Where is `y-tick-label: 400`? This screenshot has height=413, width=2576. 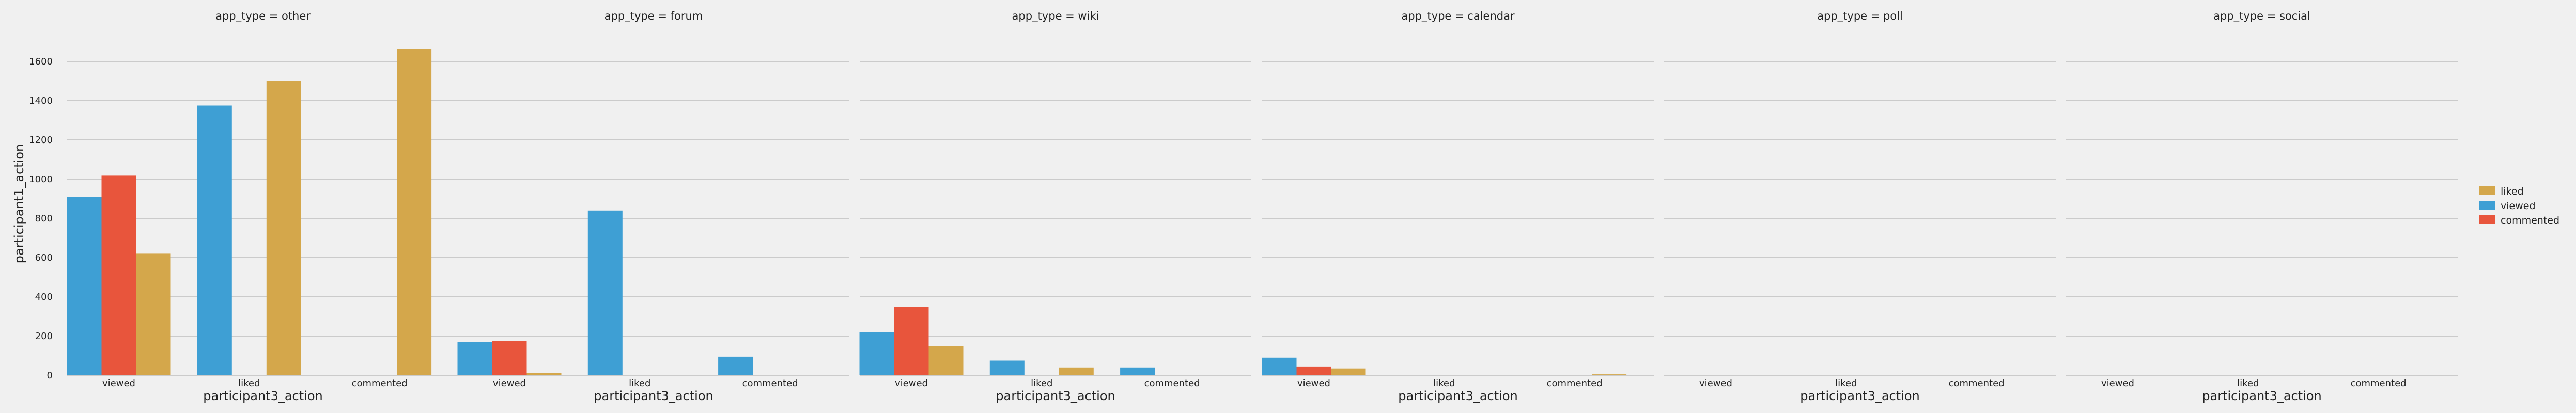
y-tick-label: 400 is located at coordinates (44, 297).